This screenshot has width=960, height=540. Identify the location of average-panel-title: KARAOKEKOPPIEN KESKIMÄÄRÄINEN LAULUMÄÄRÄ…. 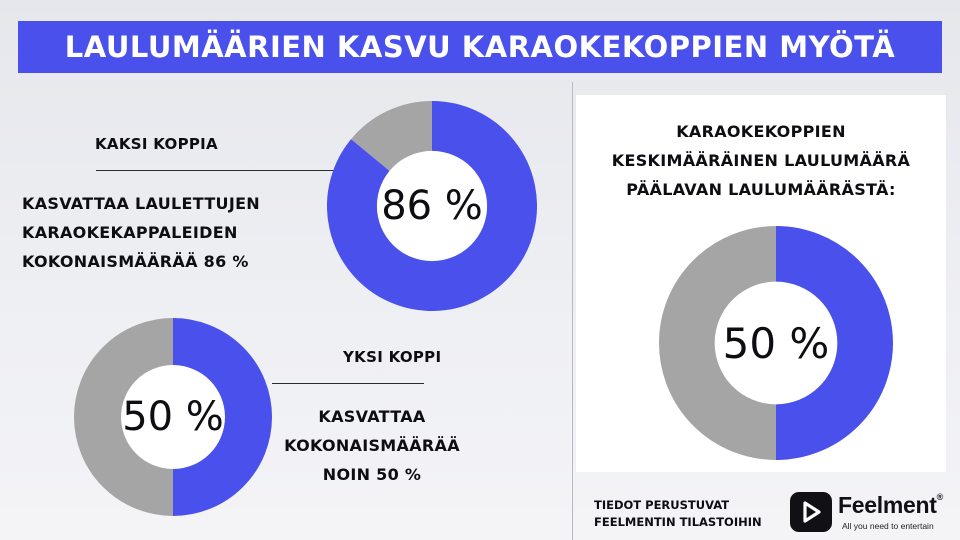
(761, 160).